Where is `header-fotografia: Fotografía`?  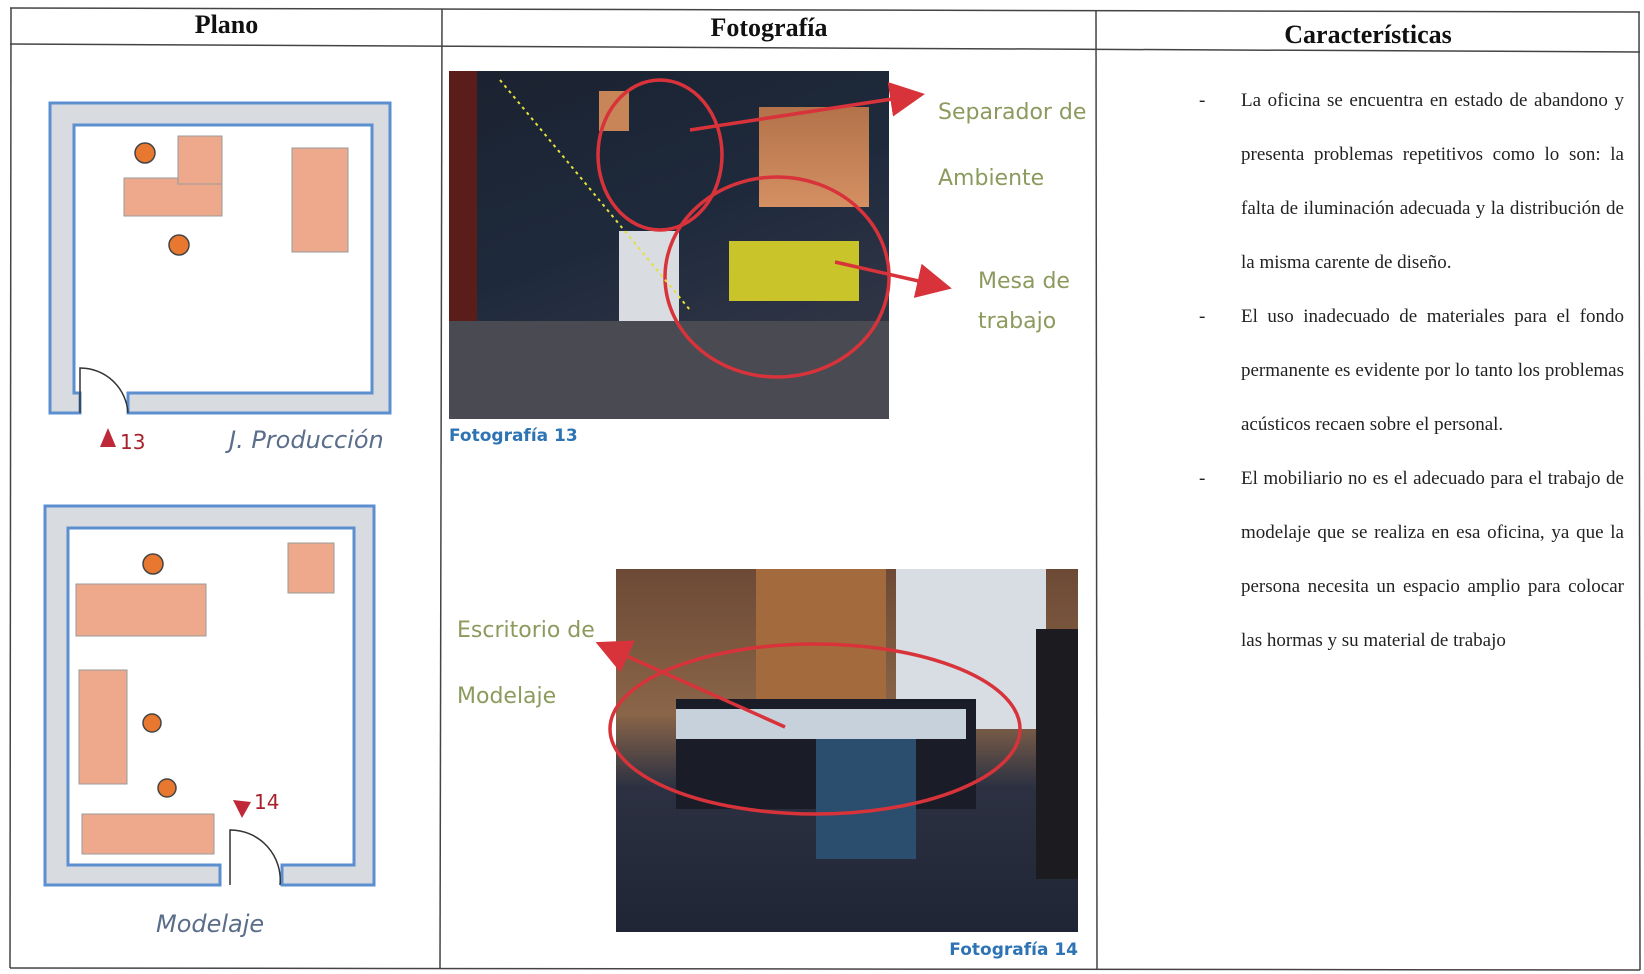 header-fotografia: Fotografía is located at coordinates (769, 27).